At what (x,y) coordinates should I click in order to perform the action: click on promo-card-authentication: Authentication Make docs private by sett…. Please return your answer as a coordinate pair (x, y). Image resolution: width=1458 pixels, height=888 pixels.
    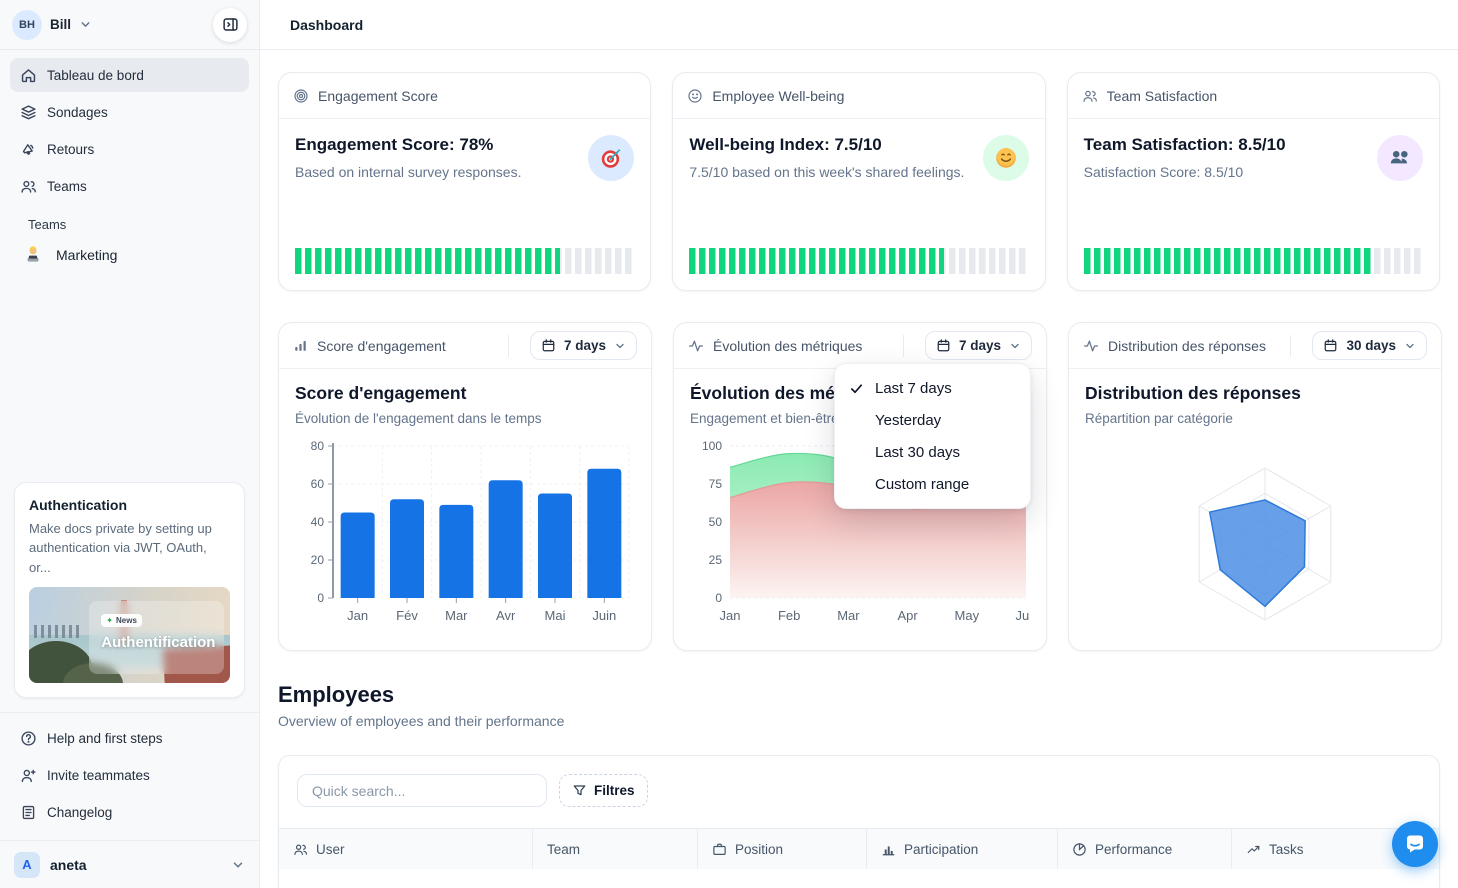
    Looking at the image, I should click on (129, 589).